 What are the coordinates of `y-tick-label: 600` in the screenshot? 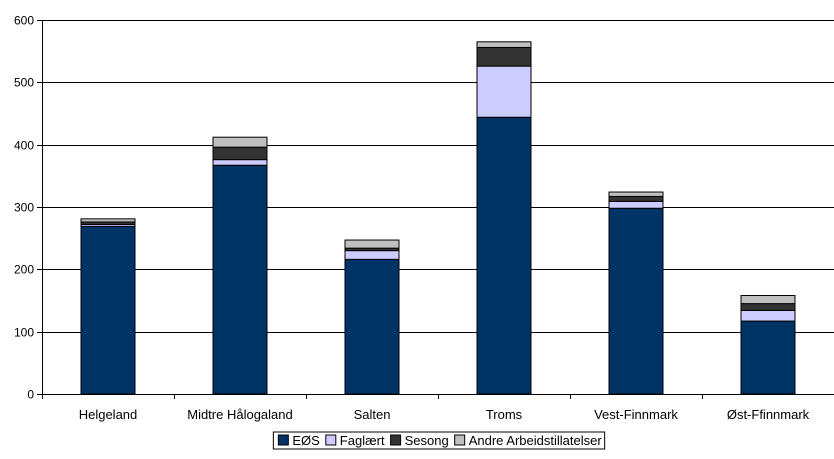 It's located at (24, 21).